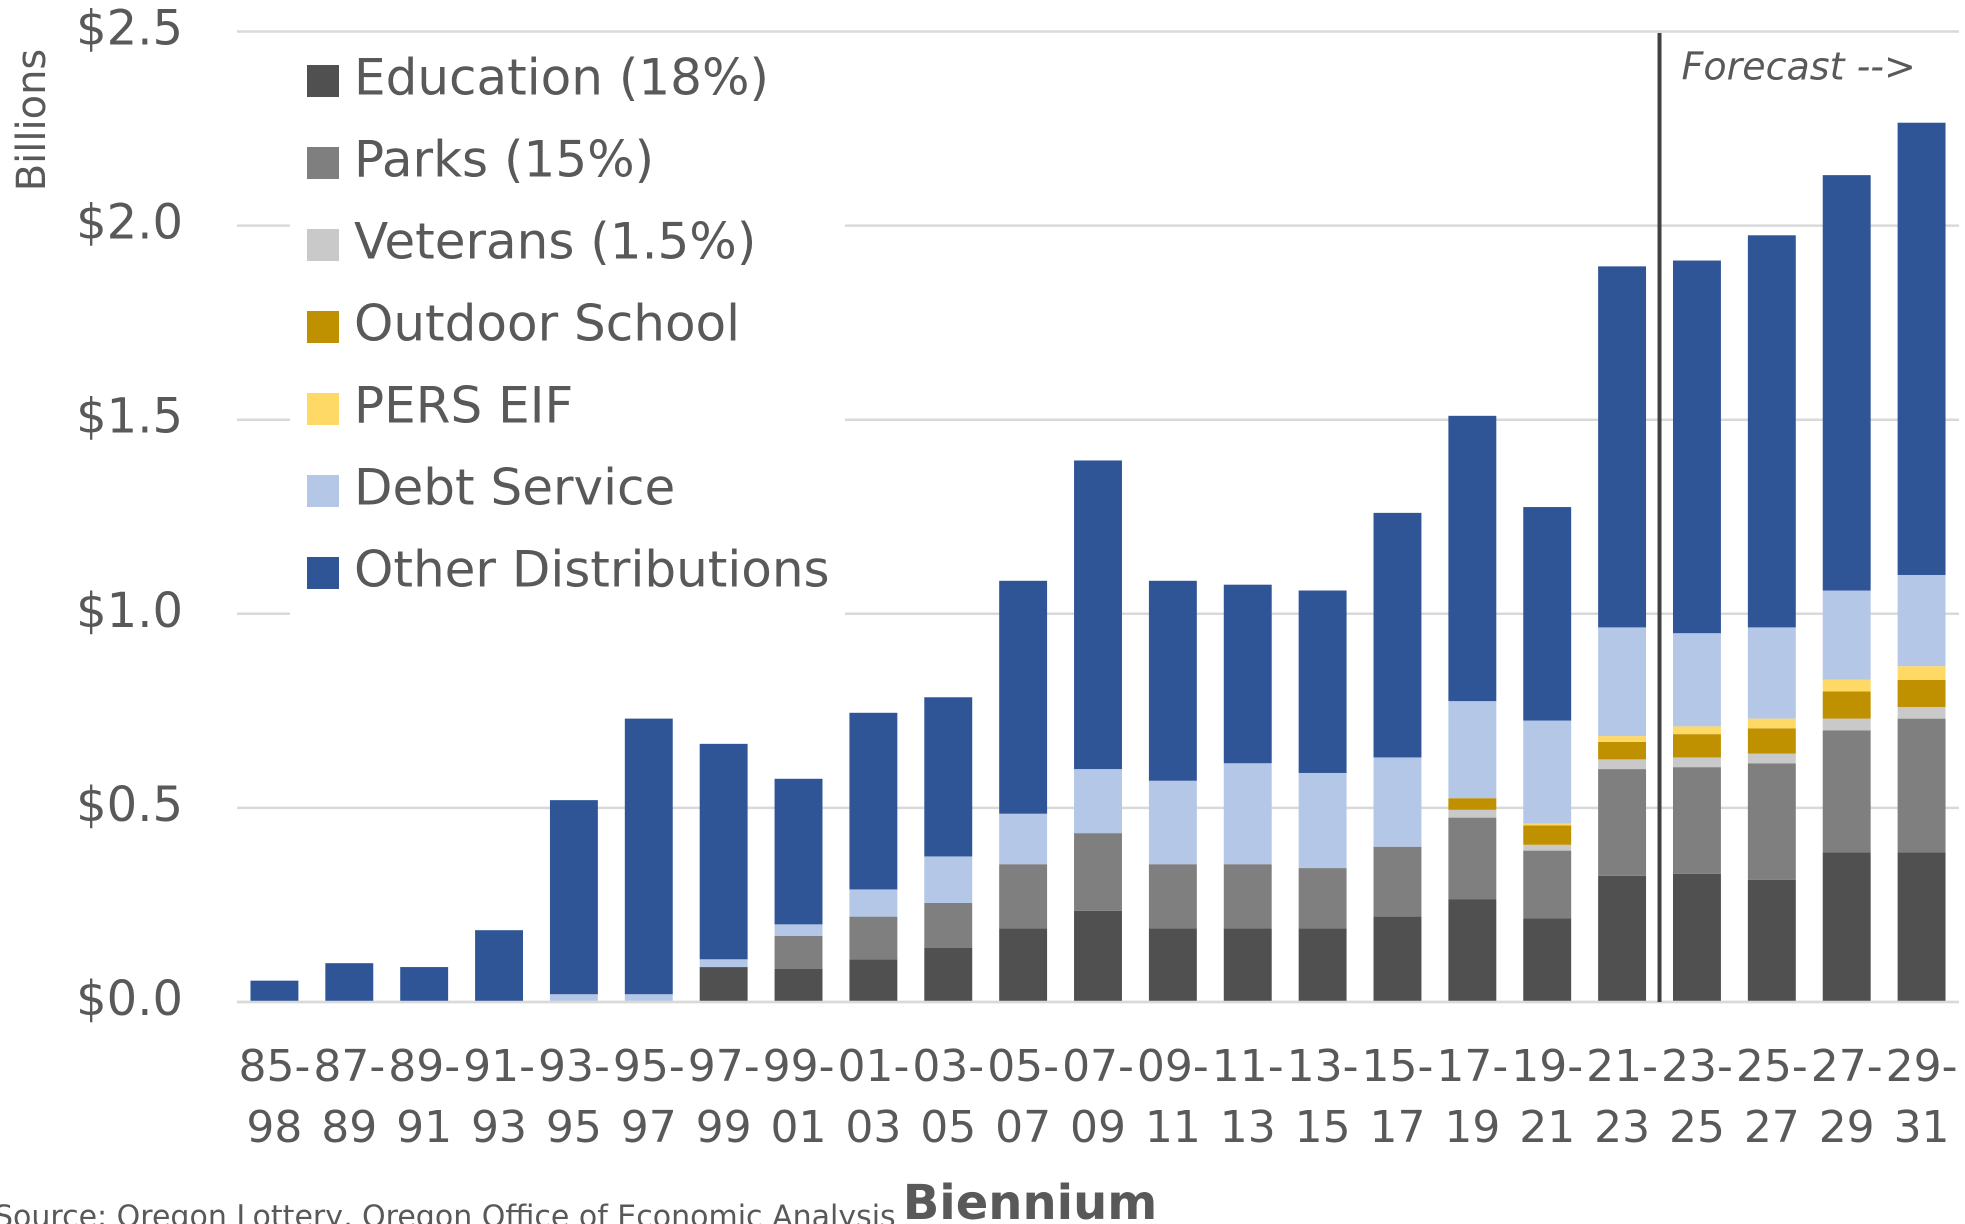  What do you see at coordinates (32, 120) in the screenshot?
I see `y-axis-label: Billions` at bounding box center [32, 120].